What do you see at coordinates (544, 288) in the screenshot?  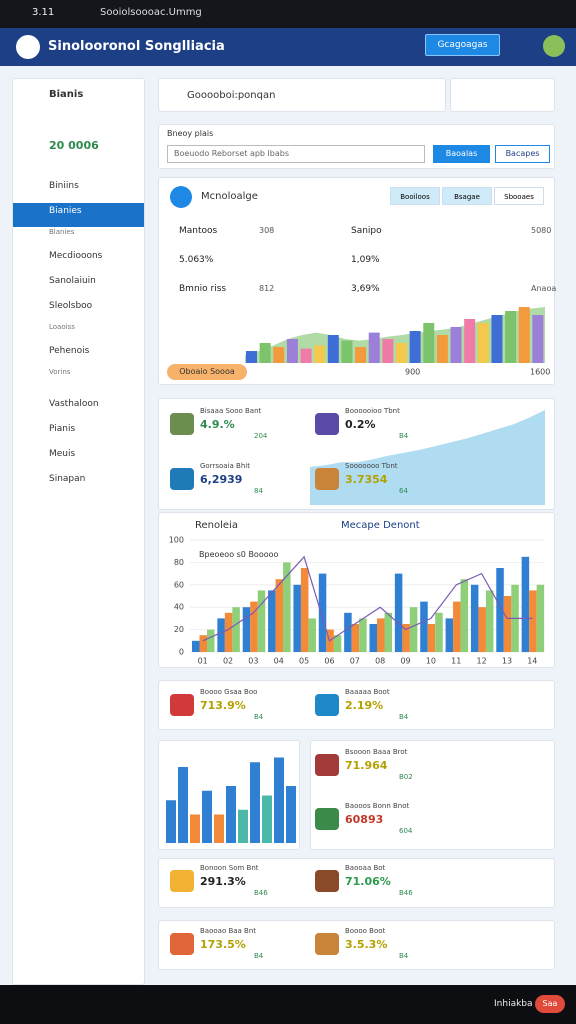 I see `stat-value: Anaoa` at bounding box center [544, 288].